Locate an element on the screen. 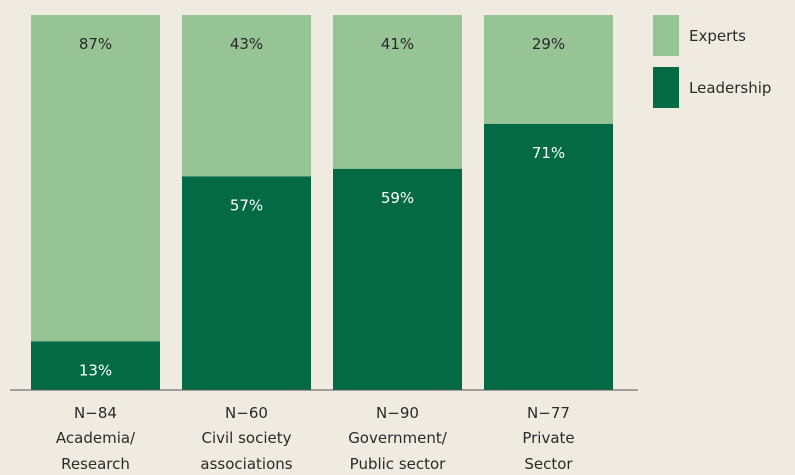  category-label-line2-1: Research is located at coordinates (95, 464).